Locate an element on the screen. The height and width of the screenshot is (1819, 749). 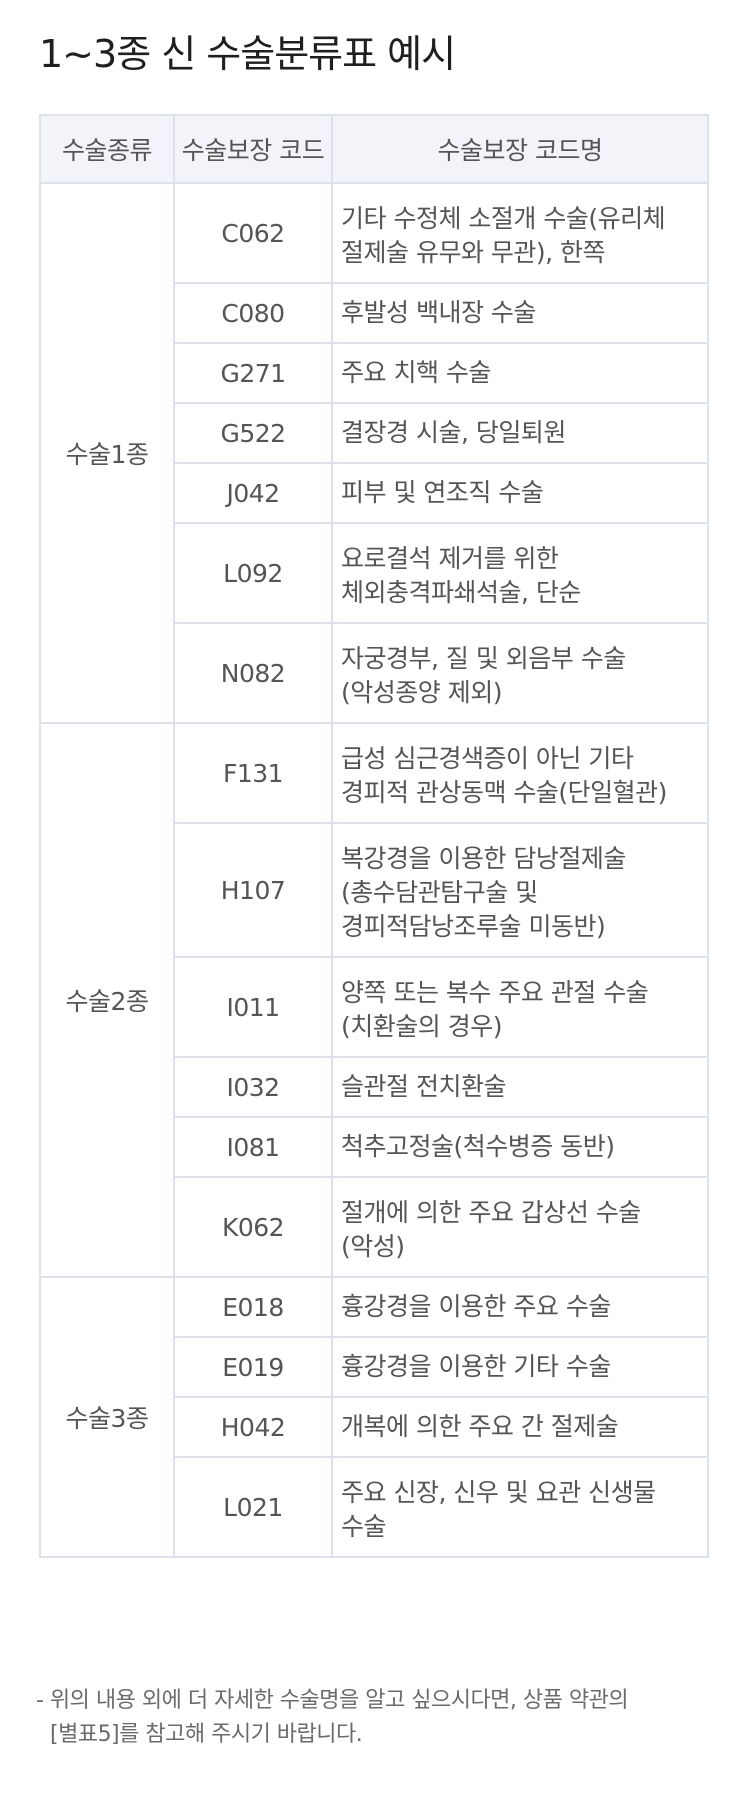
table-row: E019 흉강경을 이용한 기타 수술 is located at coordinates (374, 1367).